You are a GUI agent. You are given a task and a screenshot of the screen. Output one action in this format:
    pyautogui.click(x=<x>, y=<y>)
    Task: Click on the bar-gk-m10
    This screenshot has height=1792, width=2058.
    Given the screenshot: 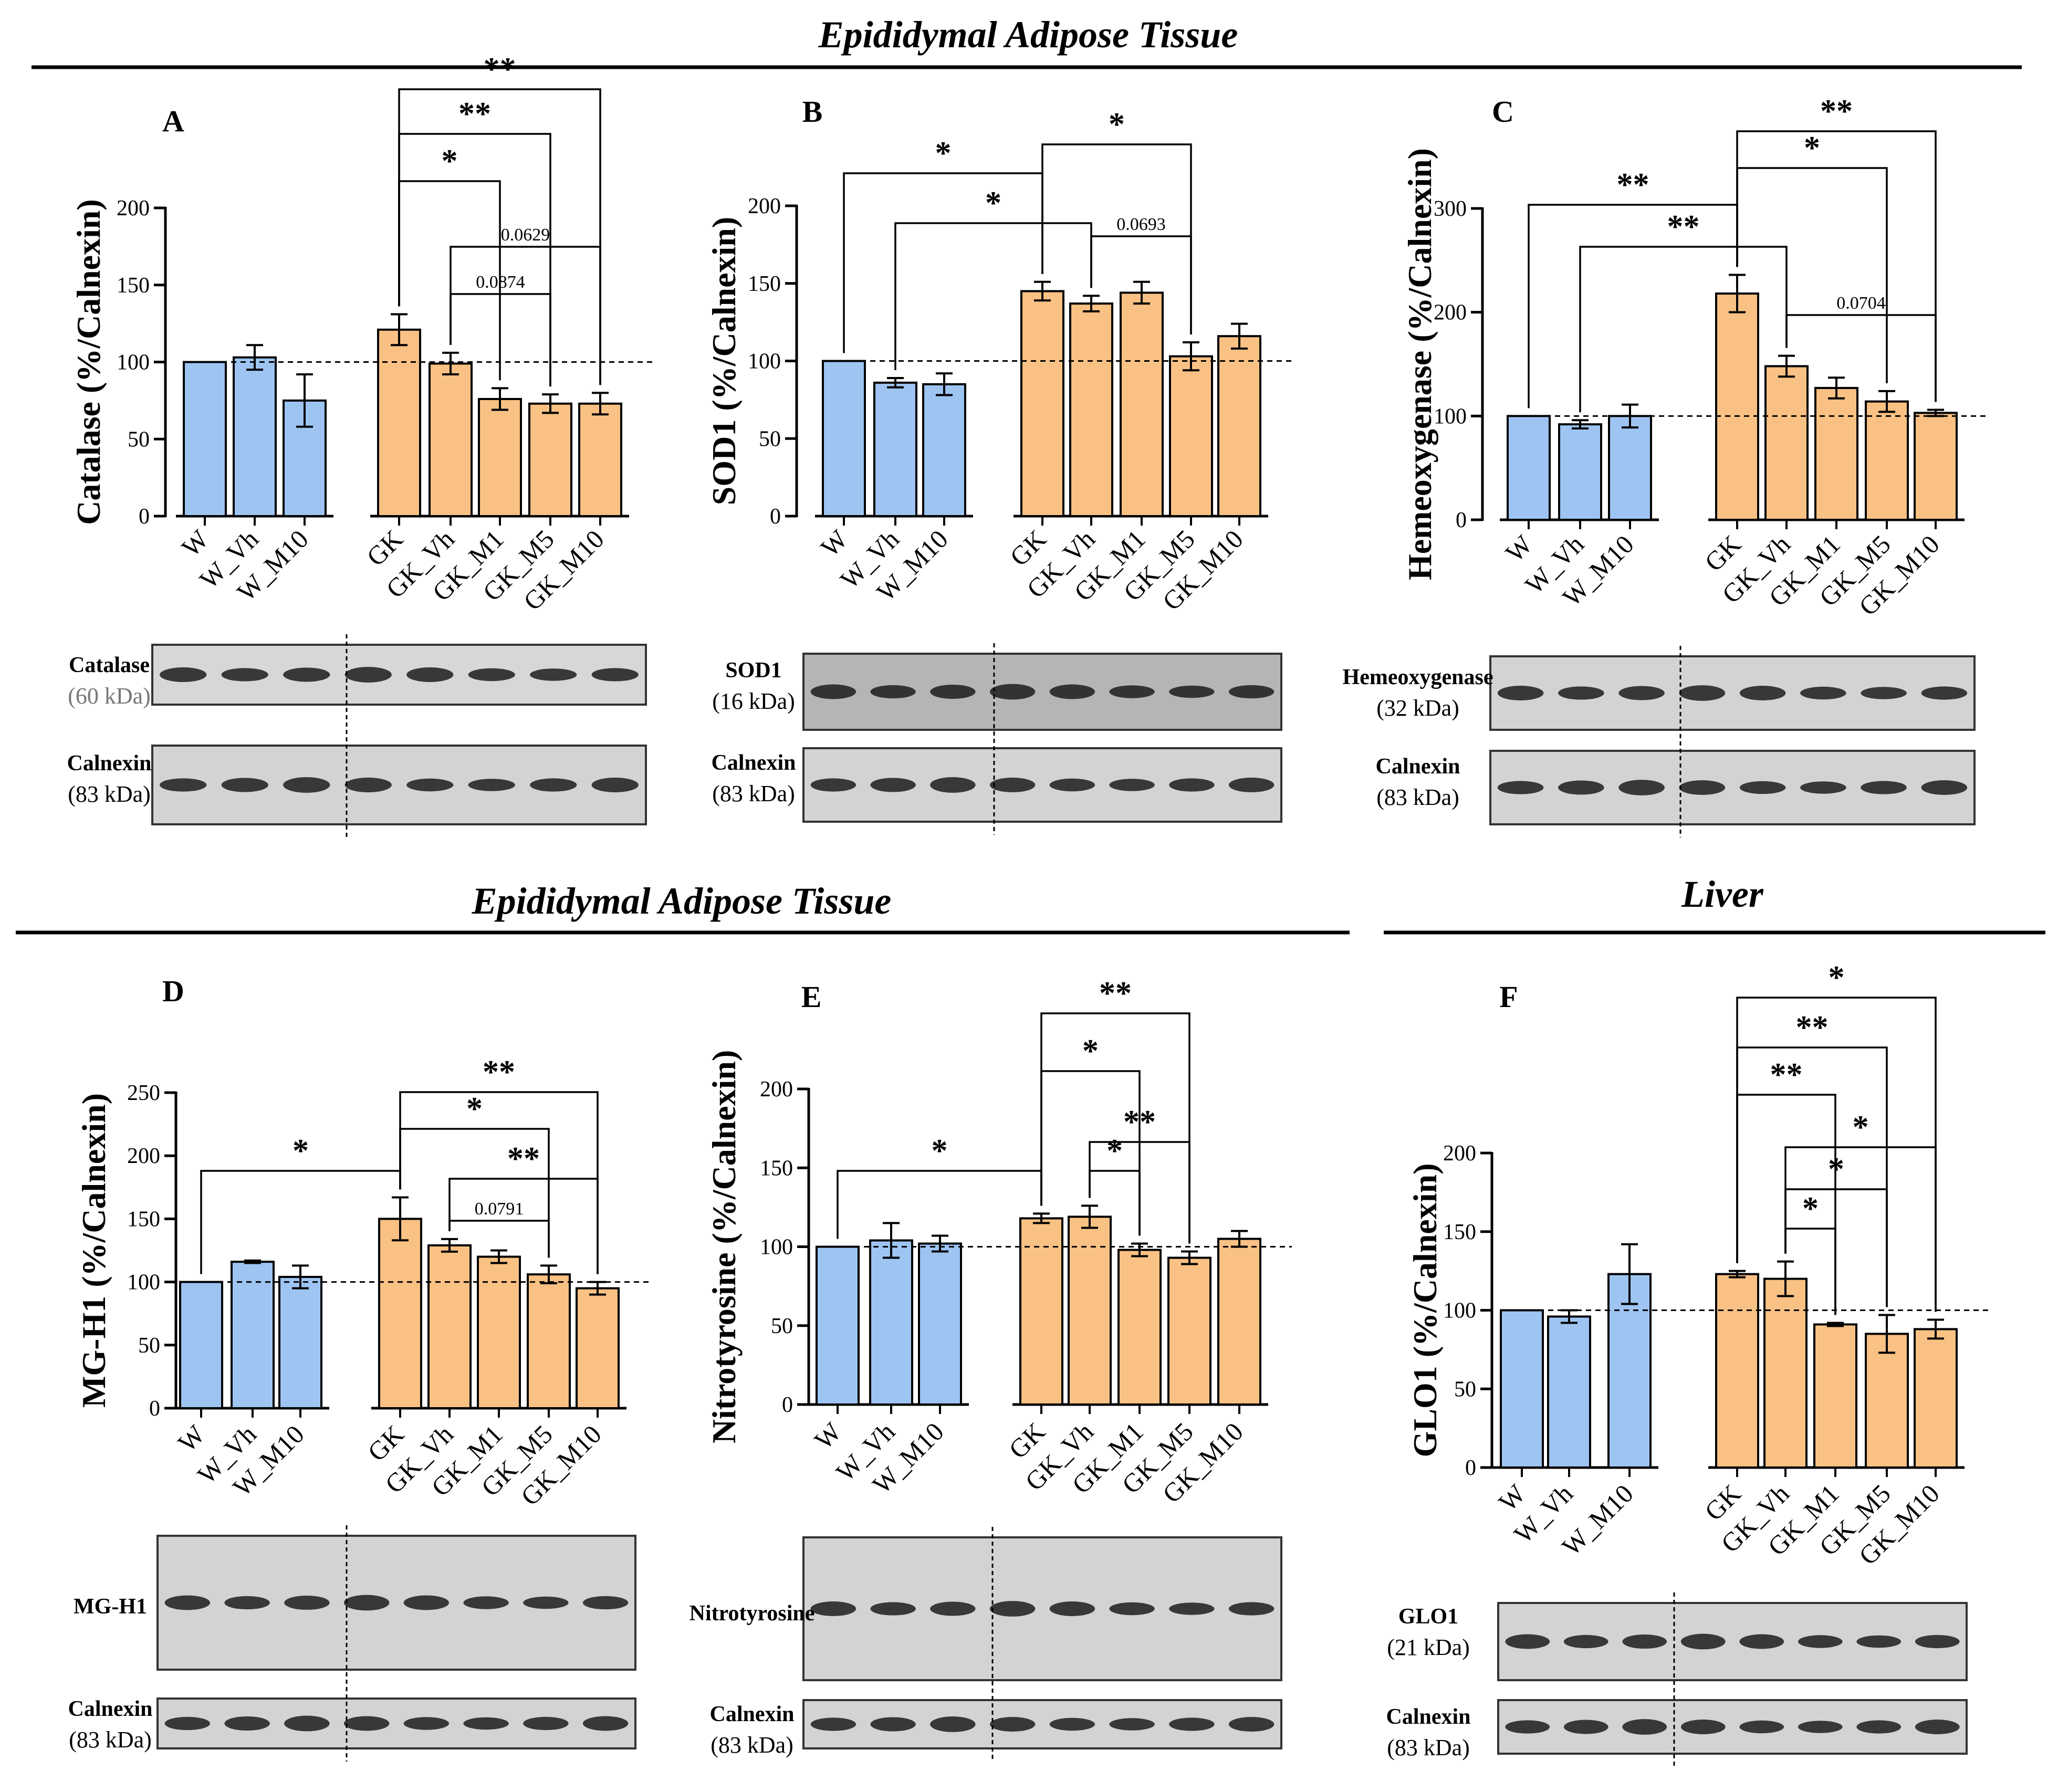 What is the action you would take?
    pyautogui.click(x=1936, y=1398)
    